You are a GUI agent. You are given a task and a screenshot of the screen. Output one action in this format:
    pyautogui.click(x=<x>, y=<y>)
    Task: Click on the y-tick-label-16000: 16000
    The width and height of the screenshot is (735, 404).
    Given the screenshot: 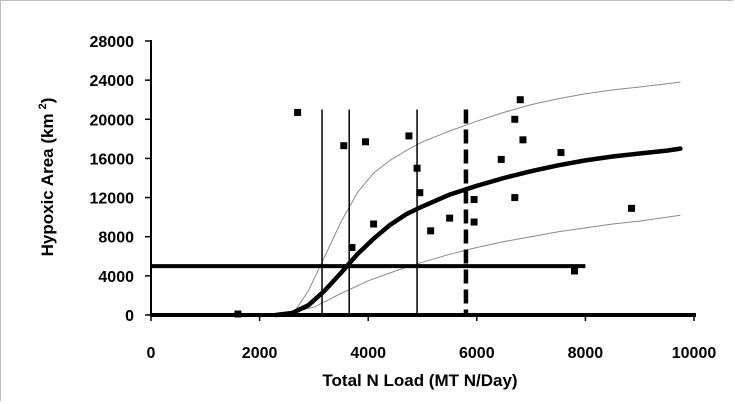 What is the action you would take?
    pyautogui.click(x=112, y=159)
    